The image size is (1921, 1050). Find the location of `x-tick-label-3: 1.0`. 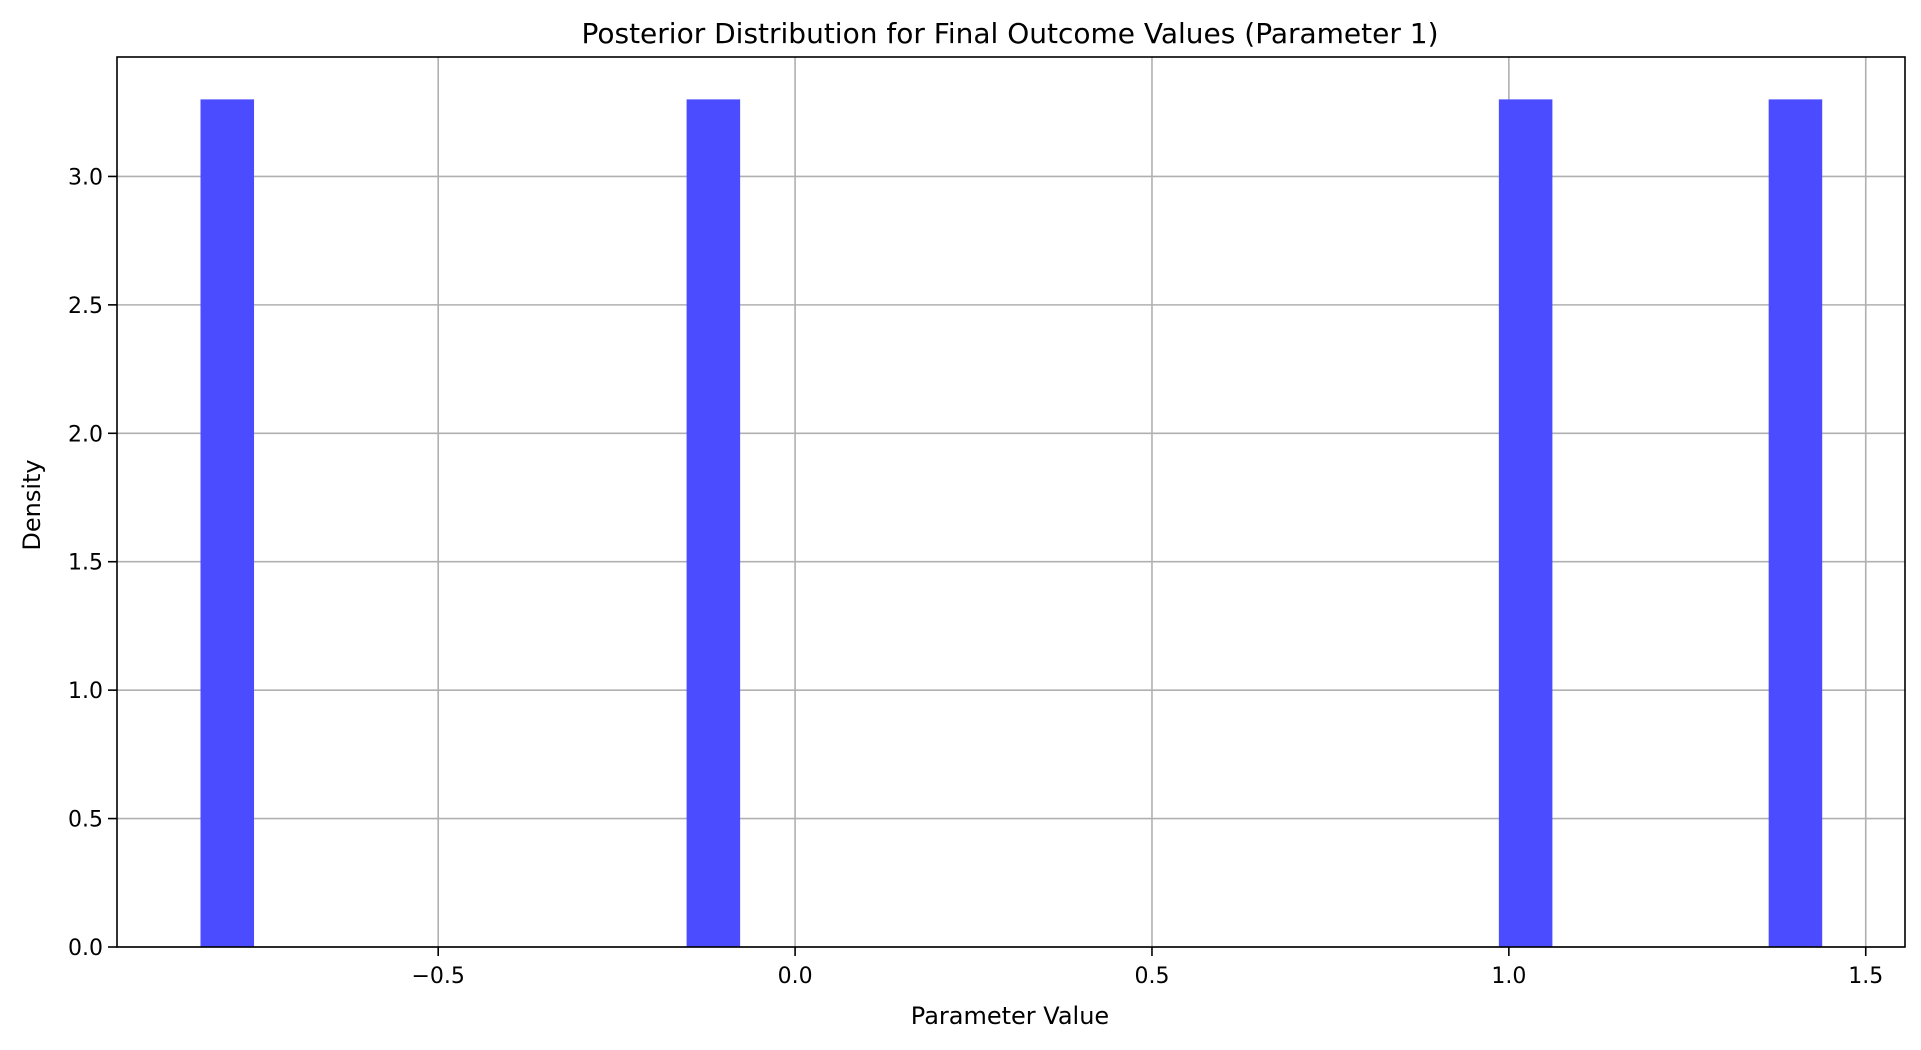

x-tick-label-3: 1.0 is located at coordinates (1508, 976).